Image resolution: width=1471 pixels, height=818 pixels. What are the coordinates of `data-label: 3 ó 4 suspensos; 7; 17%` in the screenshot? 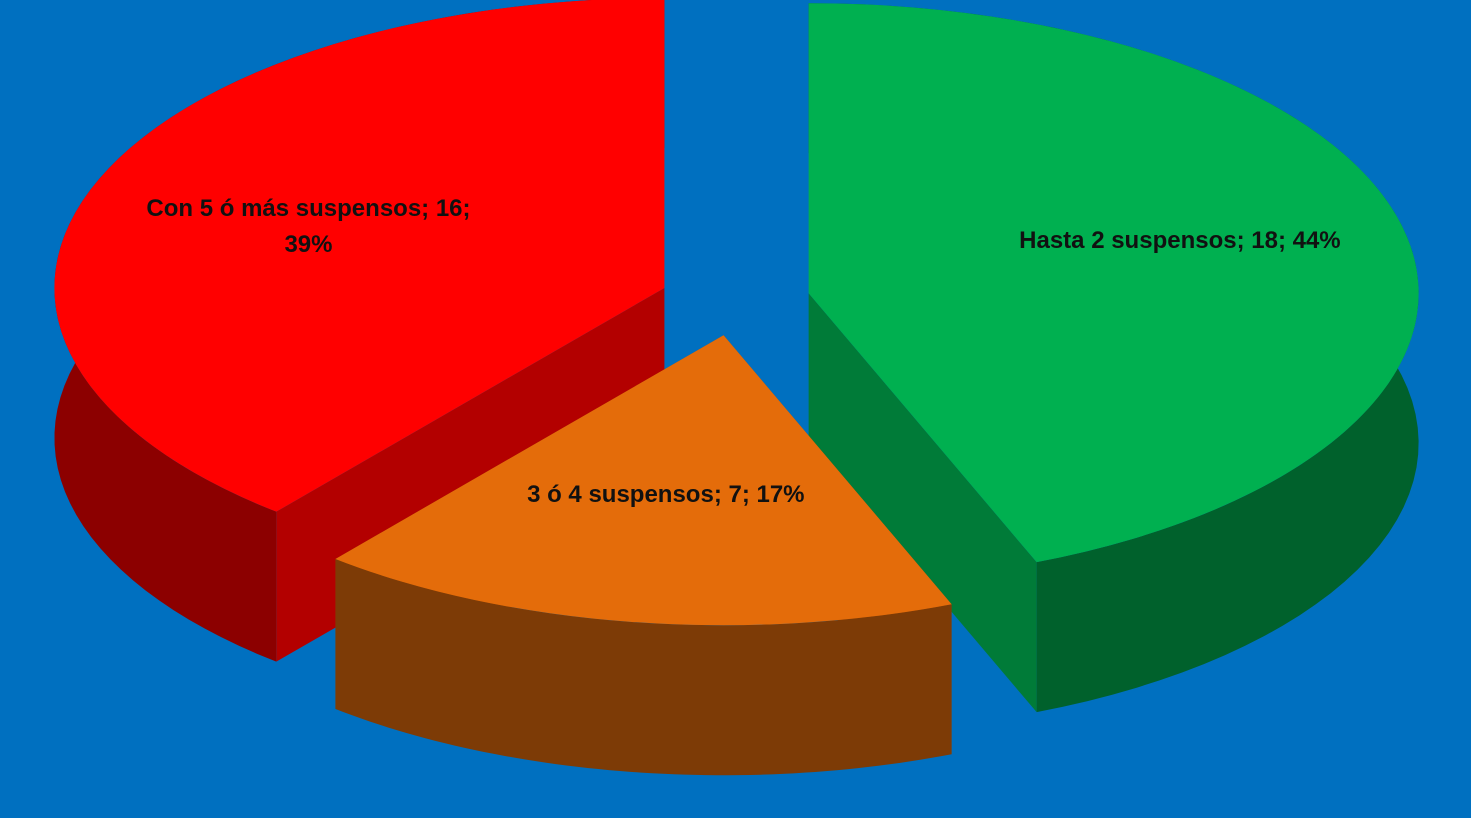 It's located at (666, 494).